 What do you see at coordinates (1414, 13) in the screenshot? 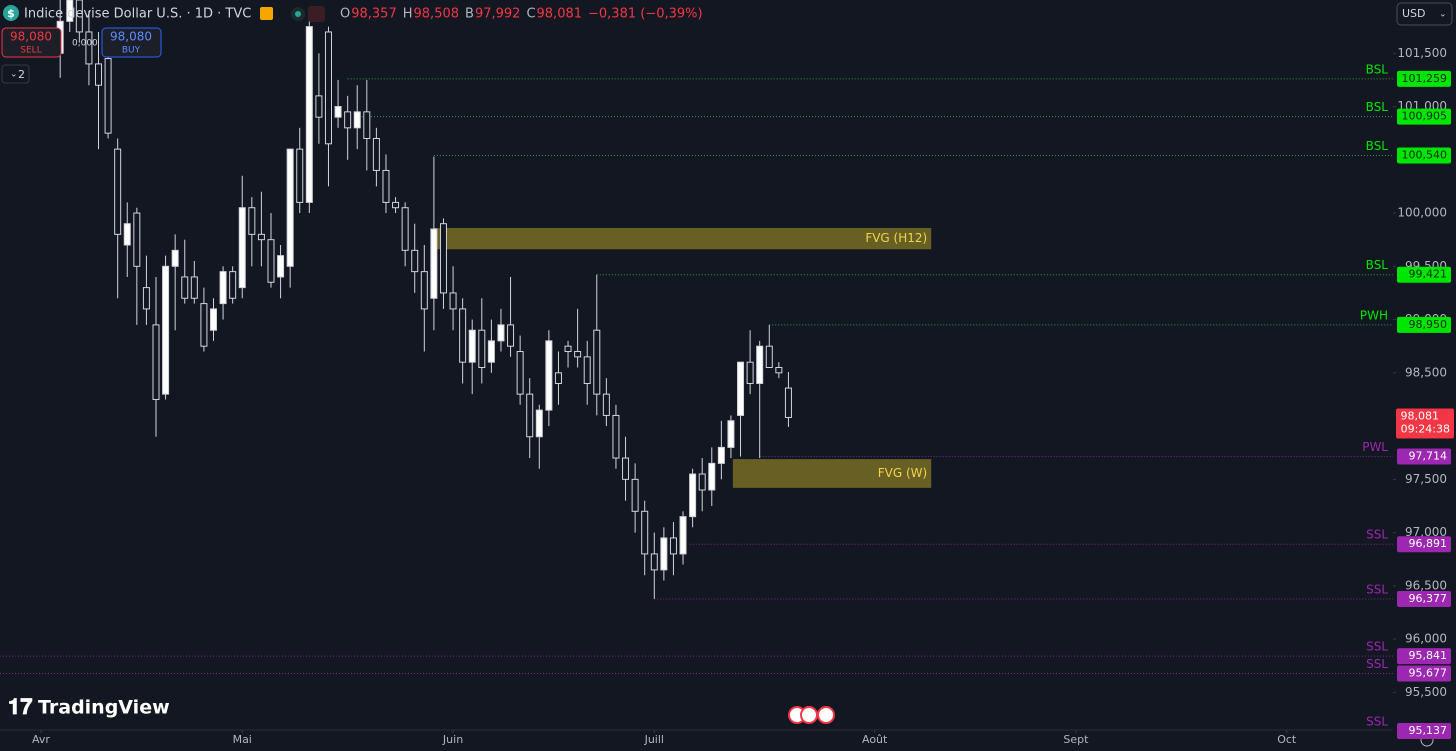
I see `currency: USD` at bounding box center [1414, 13].